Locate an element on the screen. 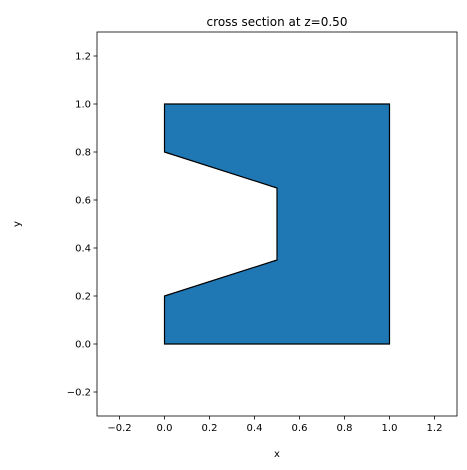  x-tick-label: 0.0 is located at coordinates (165, 428).